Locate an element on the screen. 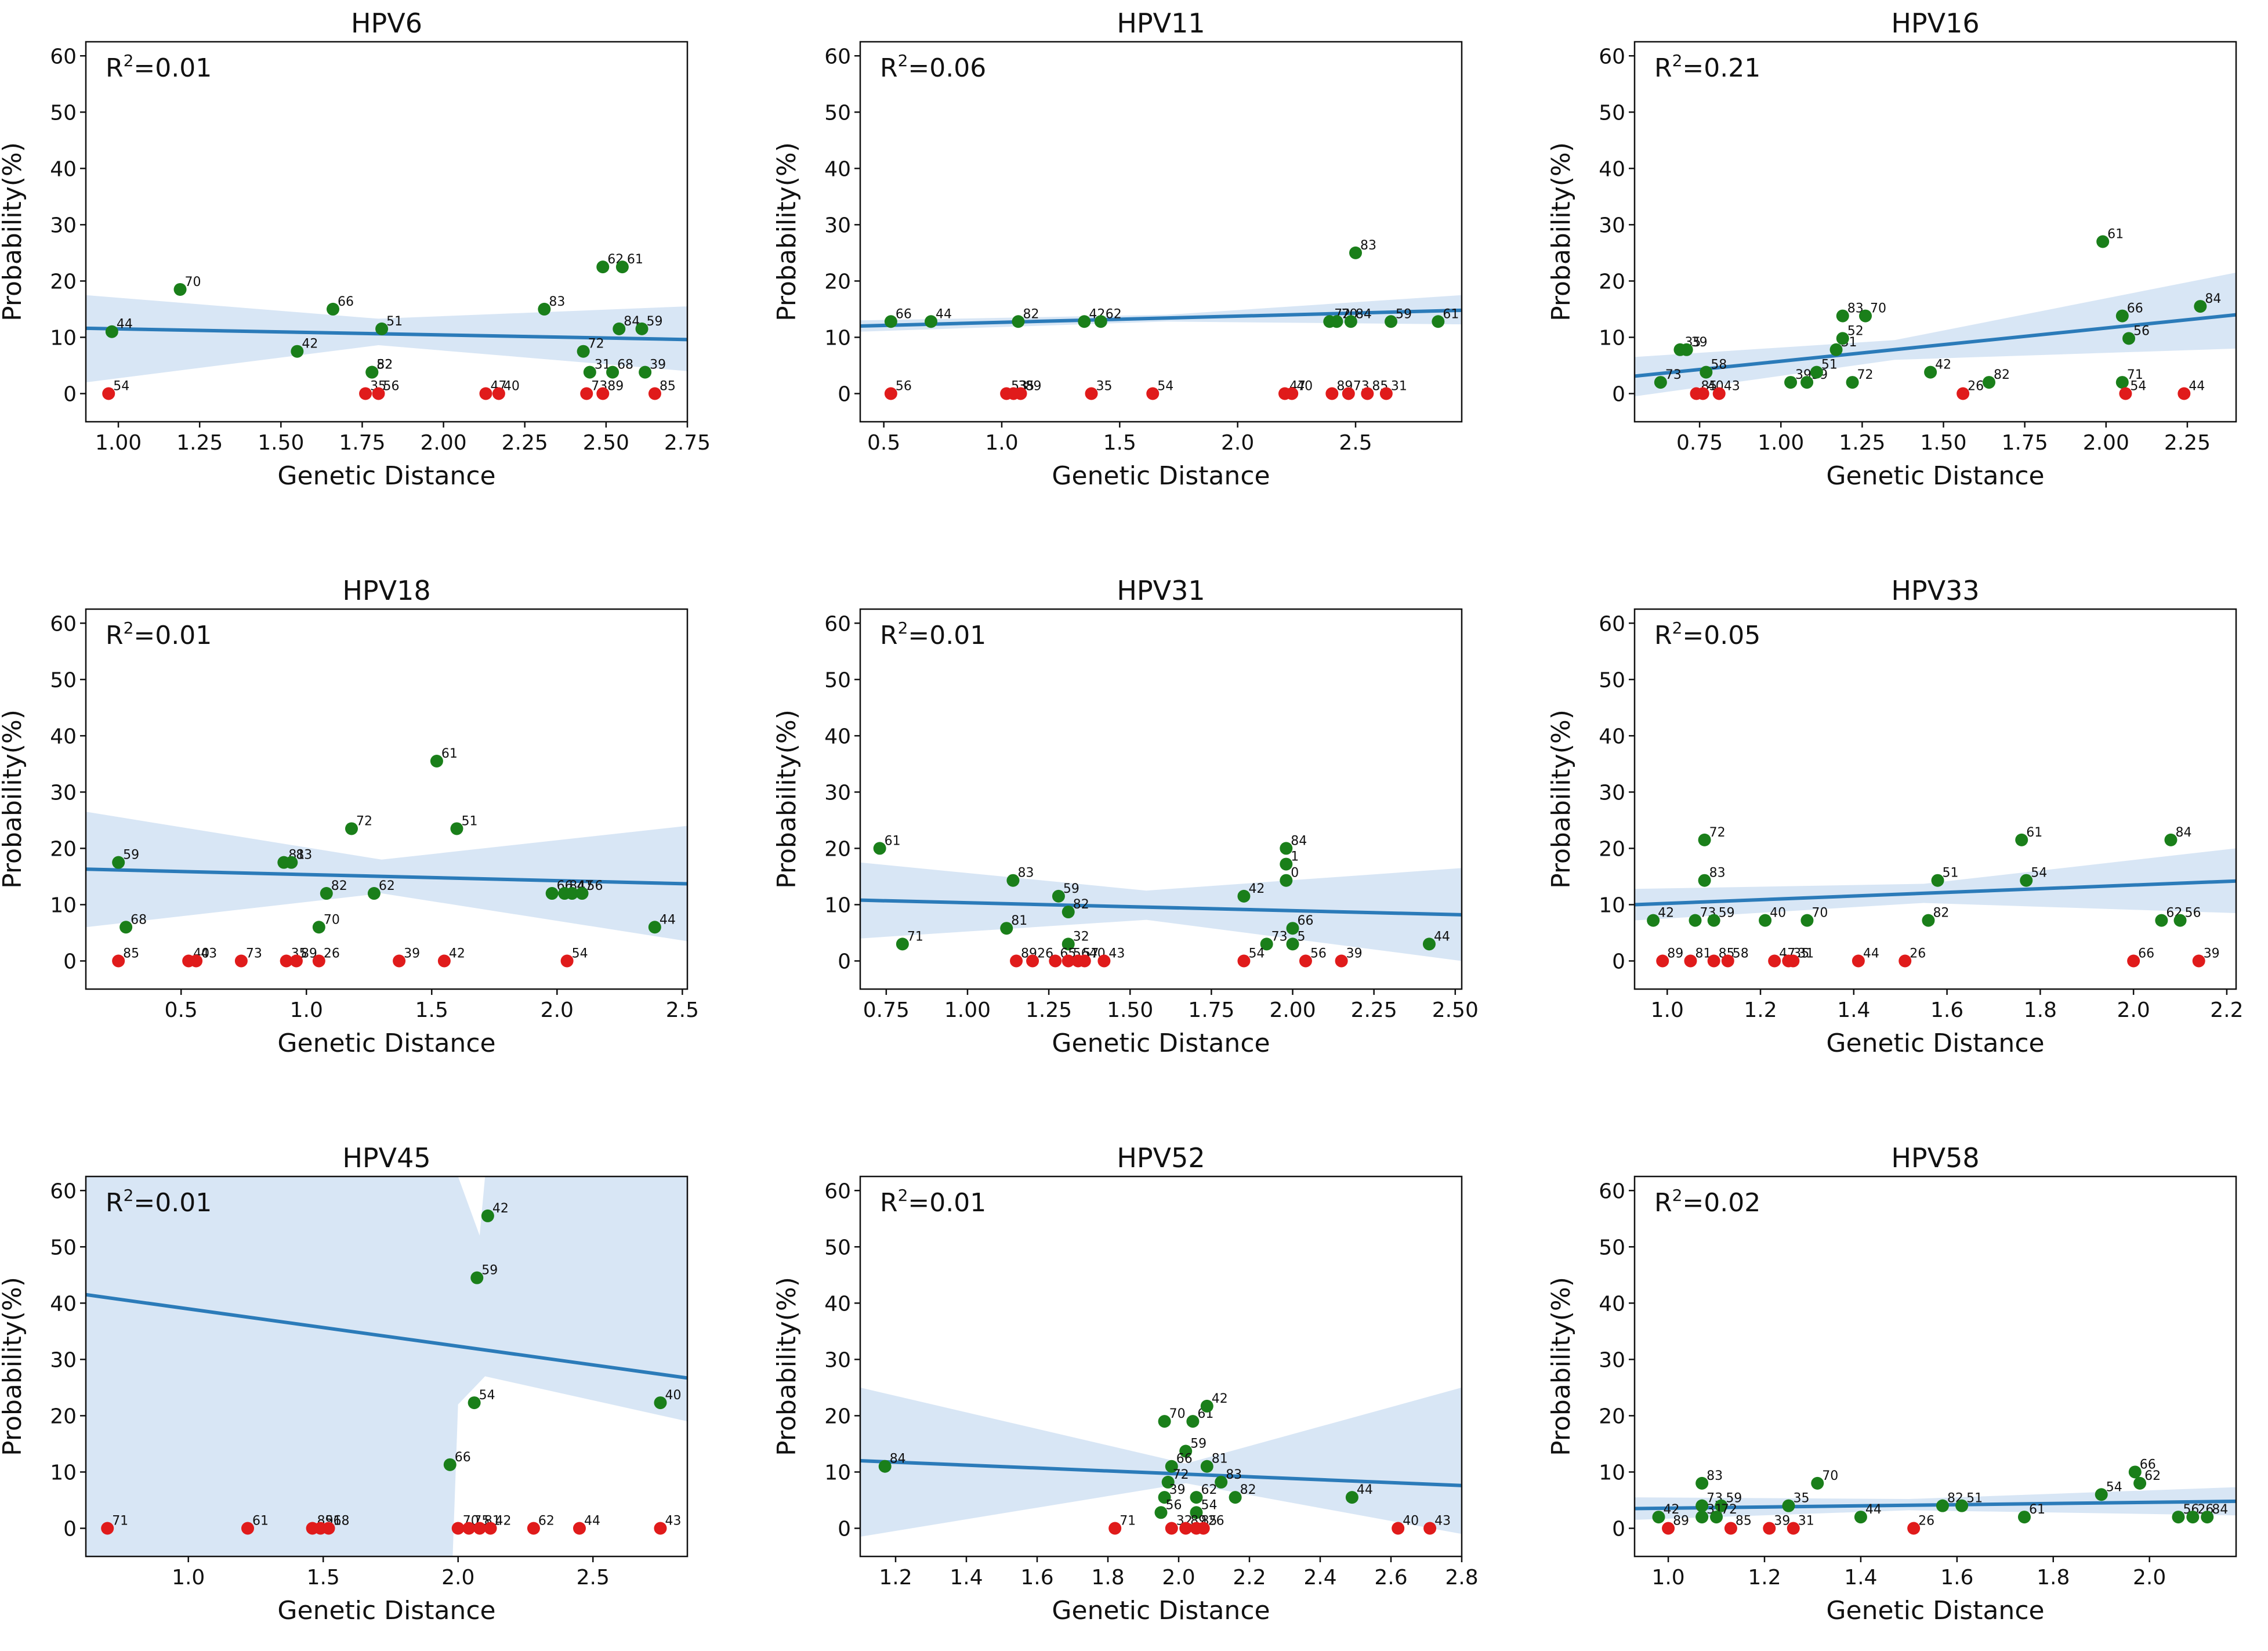 This screenshot has width=2268, height=1651. point-label: 51 is located at coordinates (469, 821).